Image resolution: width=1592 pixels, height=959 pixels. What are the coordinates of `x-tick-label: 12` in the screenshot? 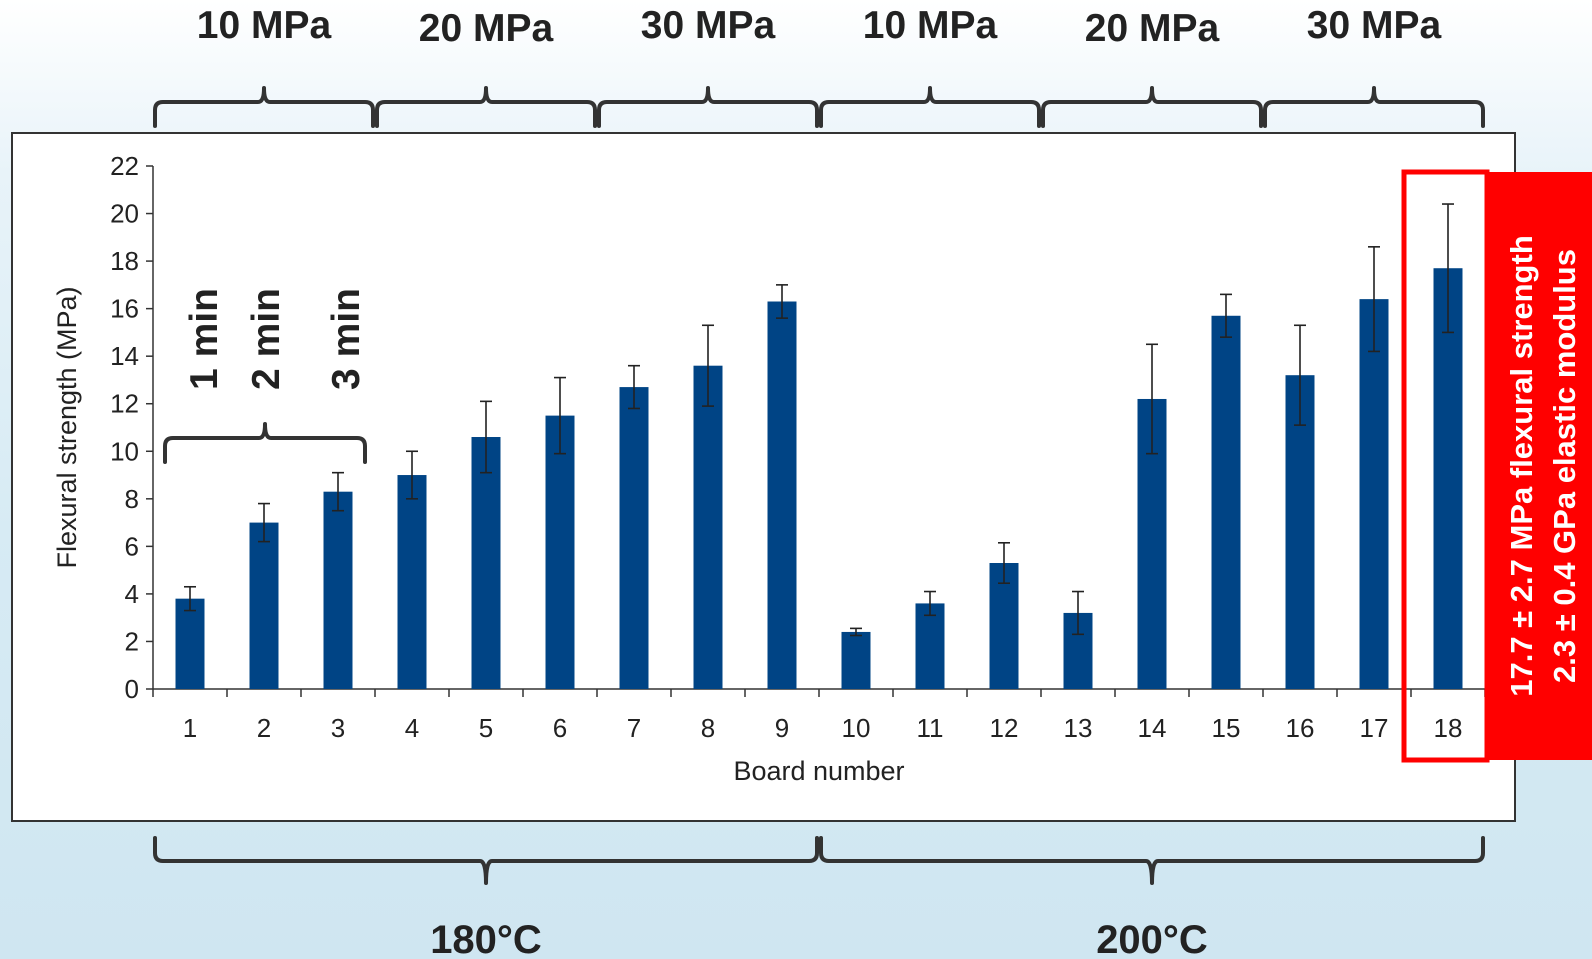 It's located at (1004, 728).